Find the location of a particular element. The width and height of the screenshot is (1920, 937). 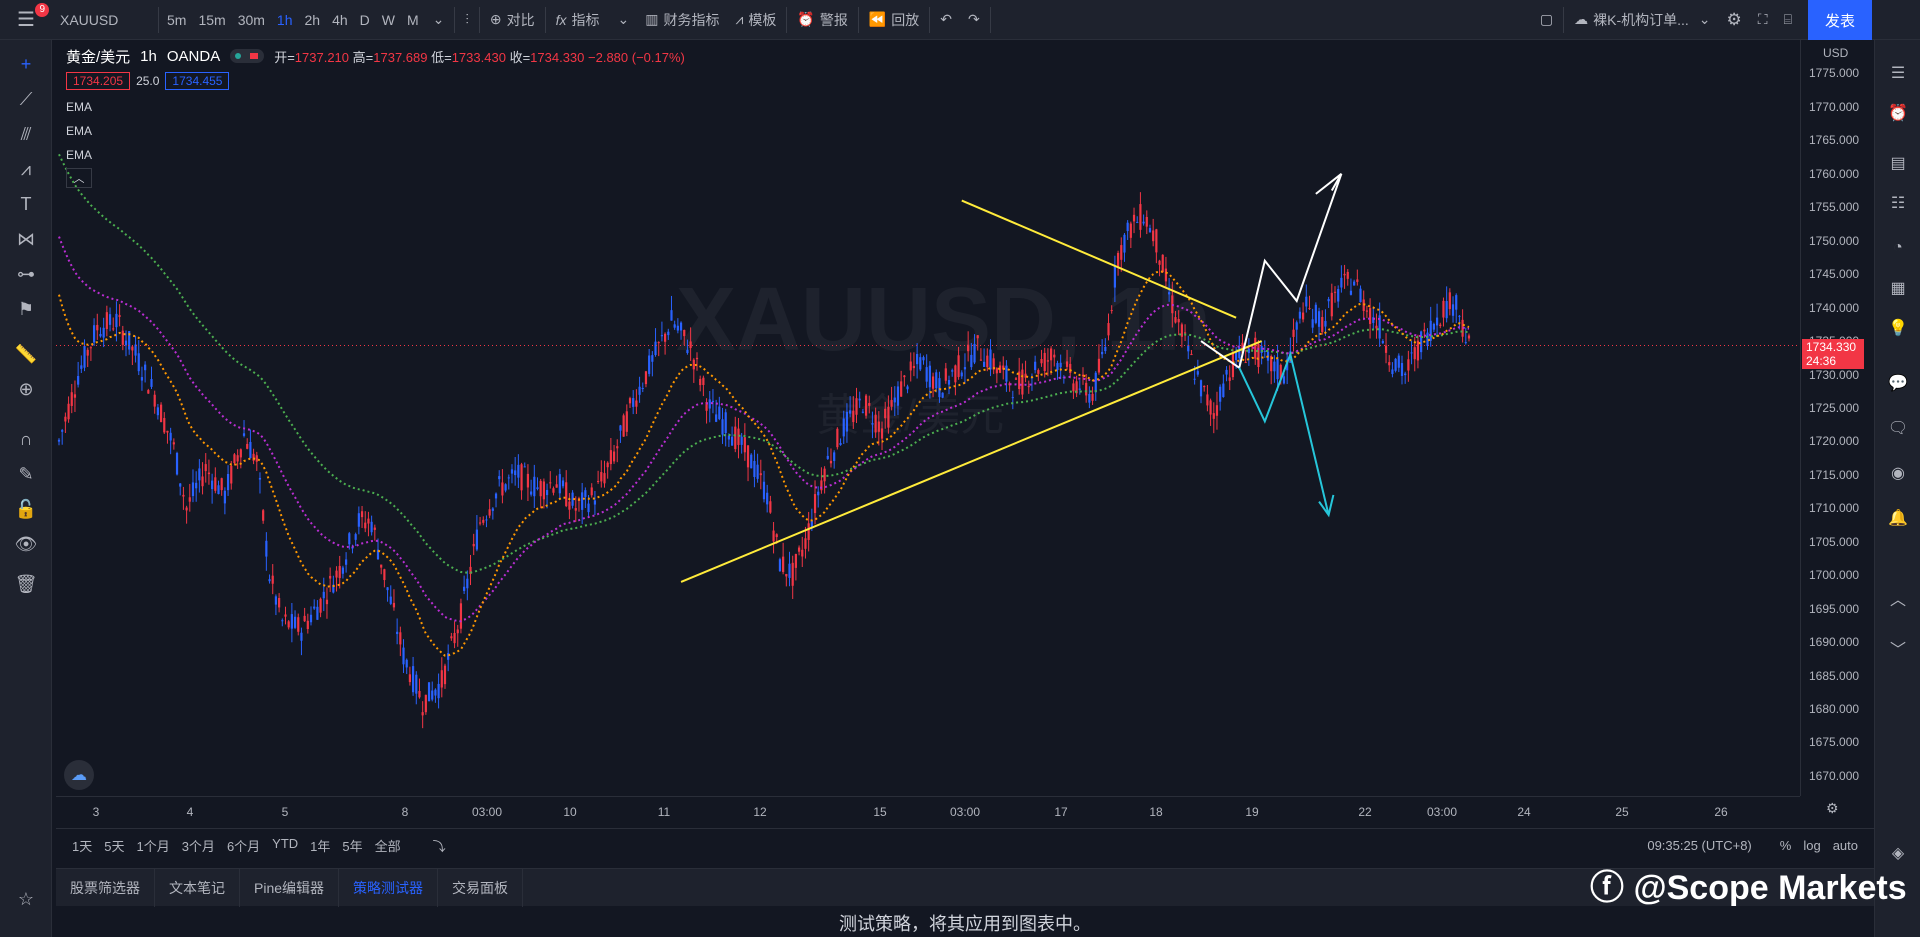

hotlist-icon: ◔ is located at coordinates (1898, 247).